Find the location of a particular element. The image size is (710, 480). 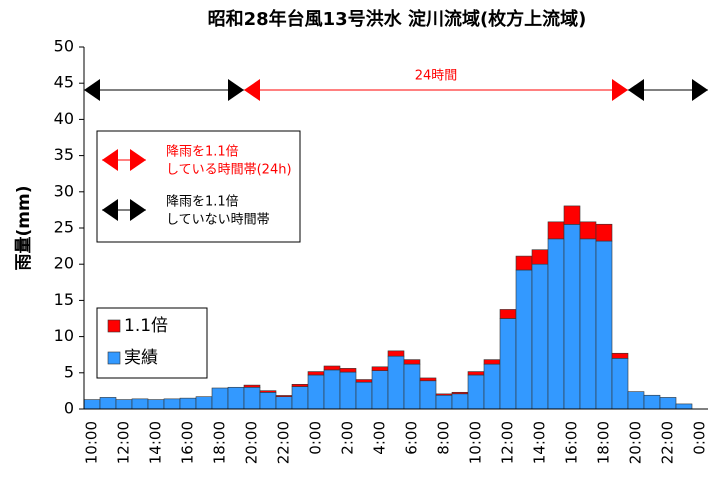

legend-box is located at coordinates (152, 343).